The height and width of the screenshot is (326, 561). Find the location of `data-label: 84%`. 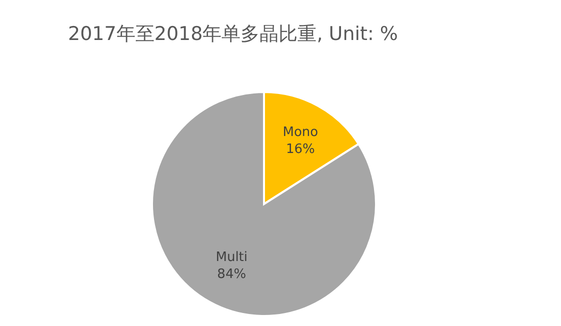

data-label: 84% is located at coordinates (231, 274).